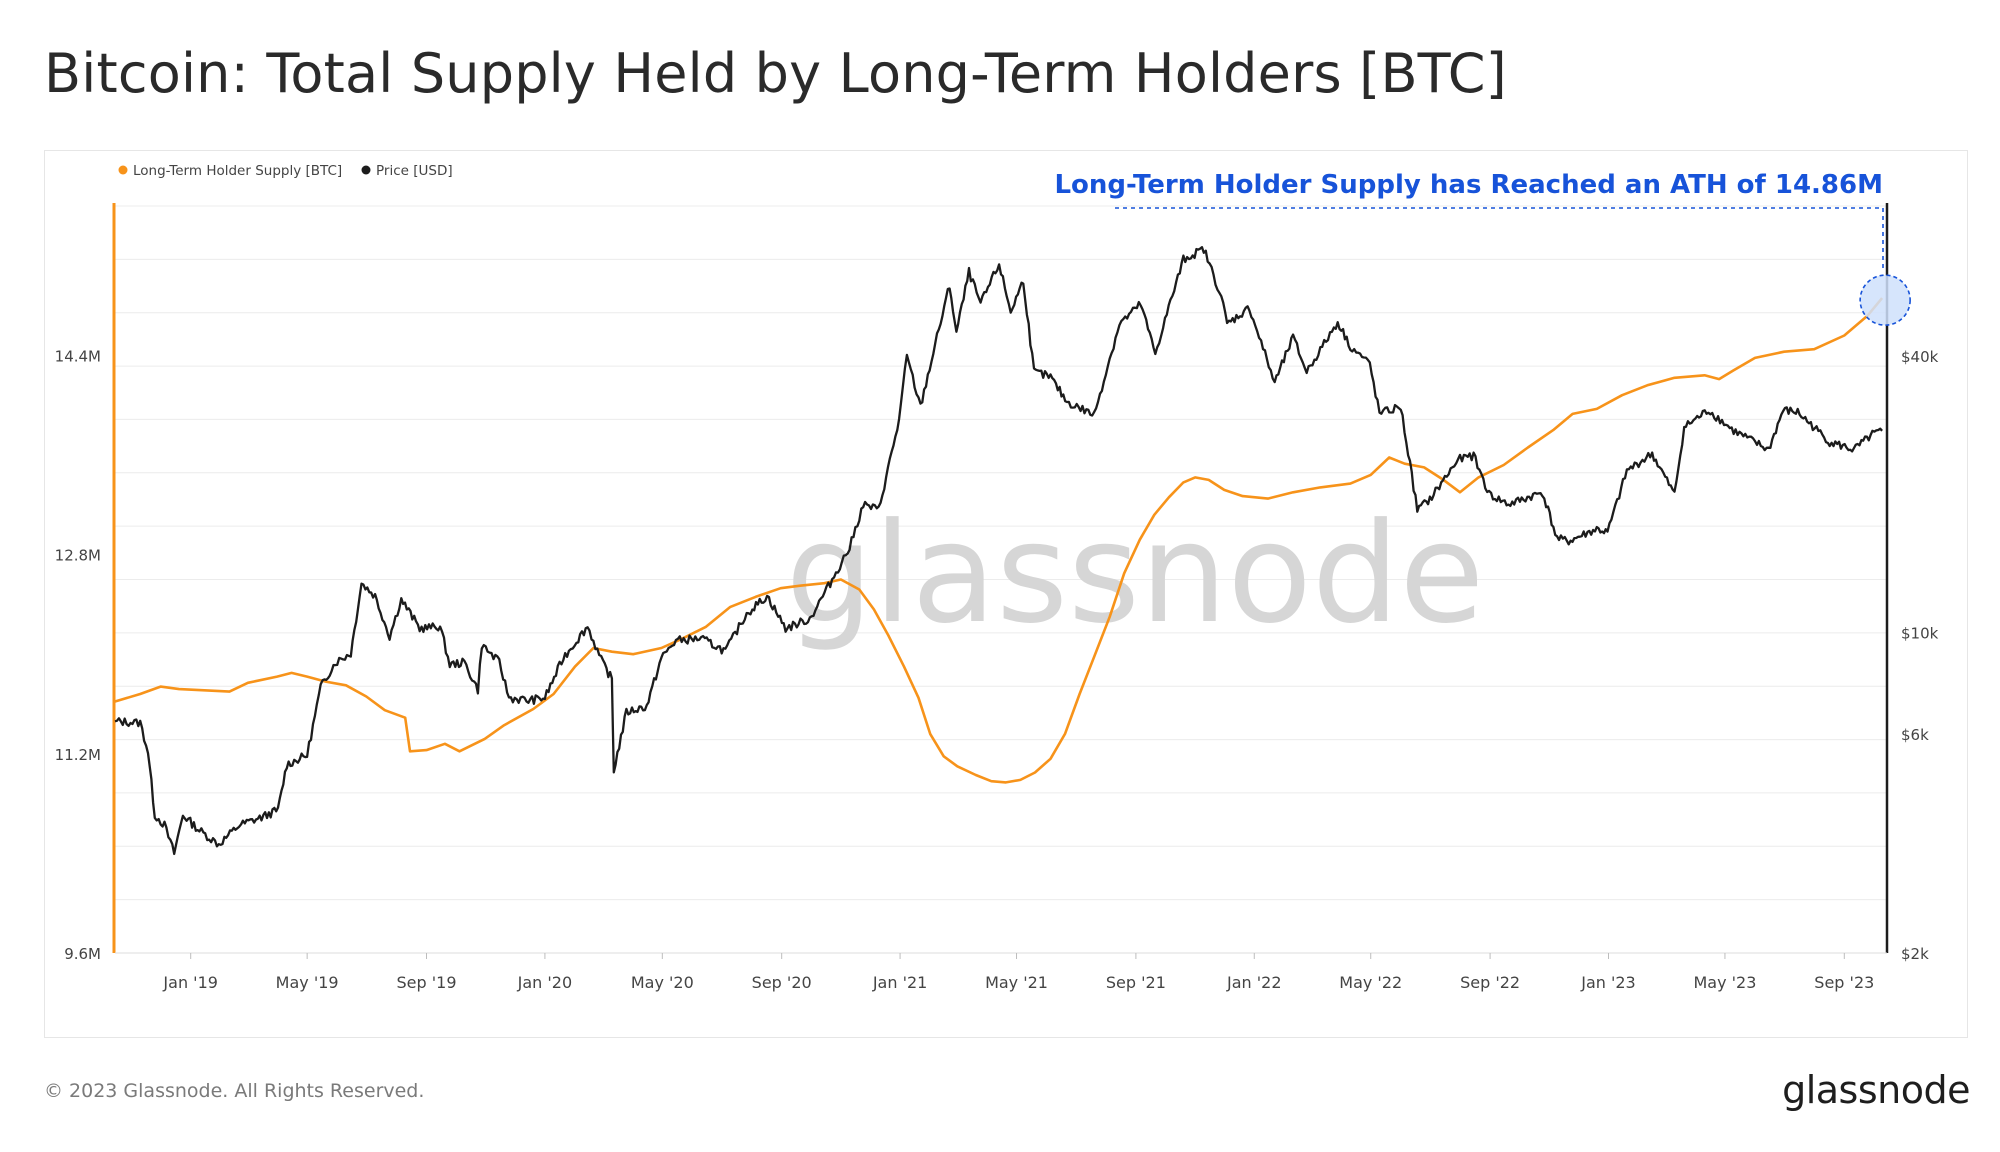  Describe the element at coordinates (414, 171) in the screenshot. I see `legend-price-label: Price [USD]` at that location.